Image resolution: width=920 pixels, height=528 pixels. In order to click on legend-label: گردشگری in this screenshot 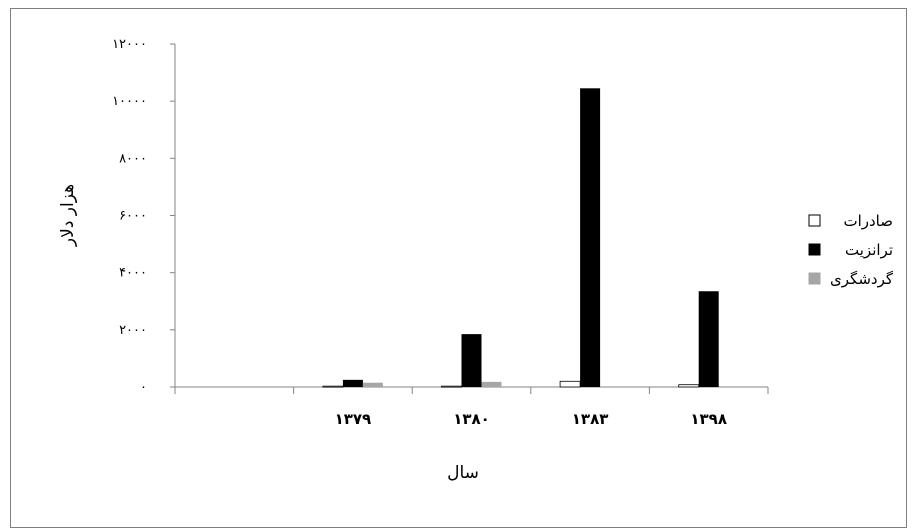, I will do `click(862, 279)`.